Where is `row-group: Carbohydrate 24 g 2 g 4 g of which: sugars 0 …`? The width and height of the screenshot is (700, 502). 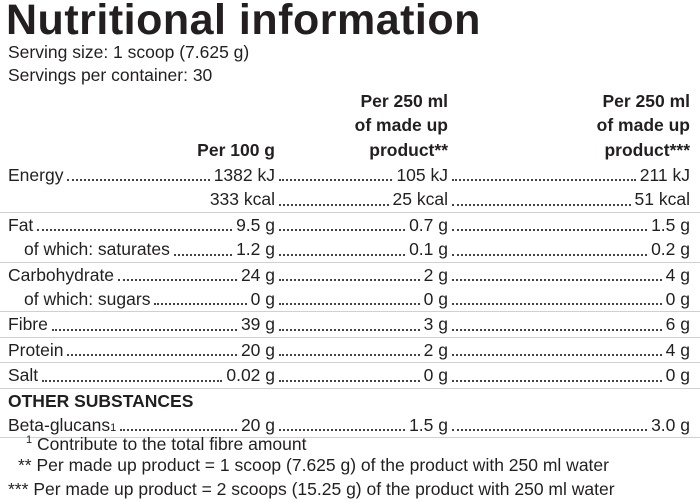 row-group: Carbohydrate 24 g 2 g 4 g of which: sugars 0 … is located at coordinates (350, 288).